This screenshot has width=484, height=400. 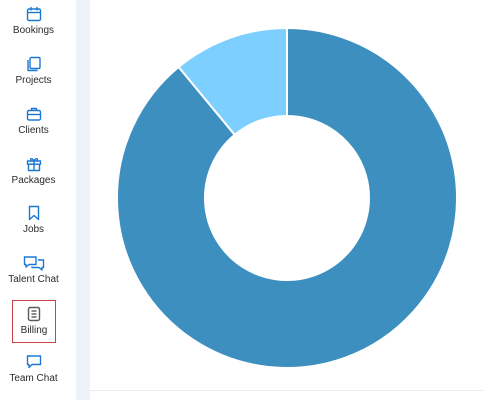 I want to click on sidebar-item-bookings: Bookings, so click(x=33, y=23).